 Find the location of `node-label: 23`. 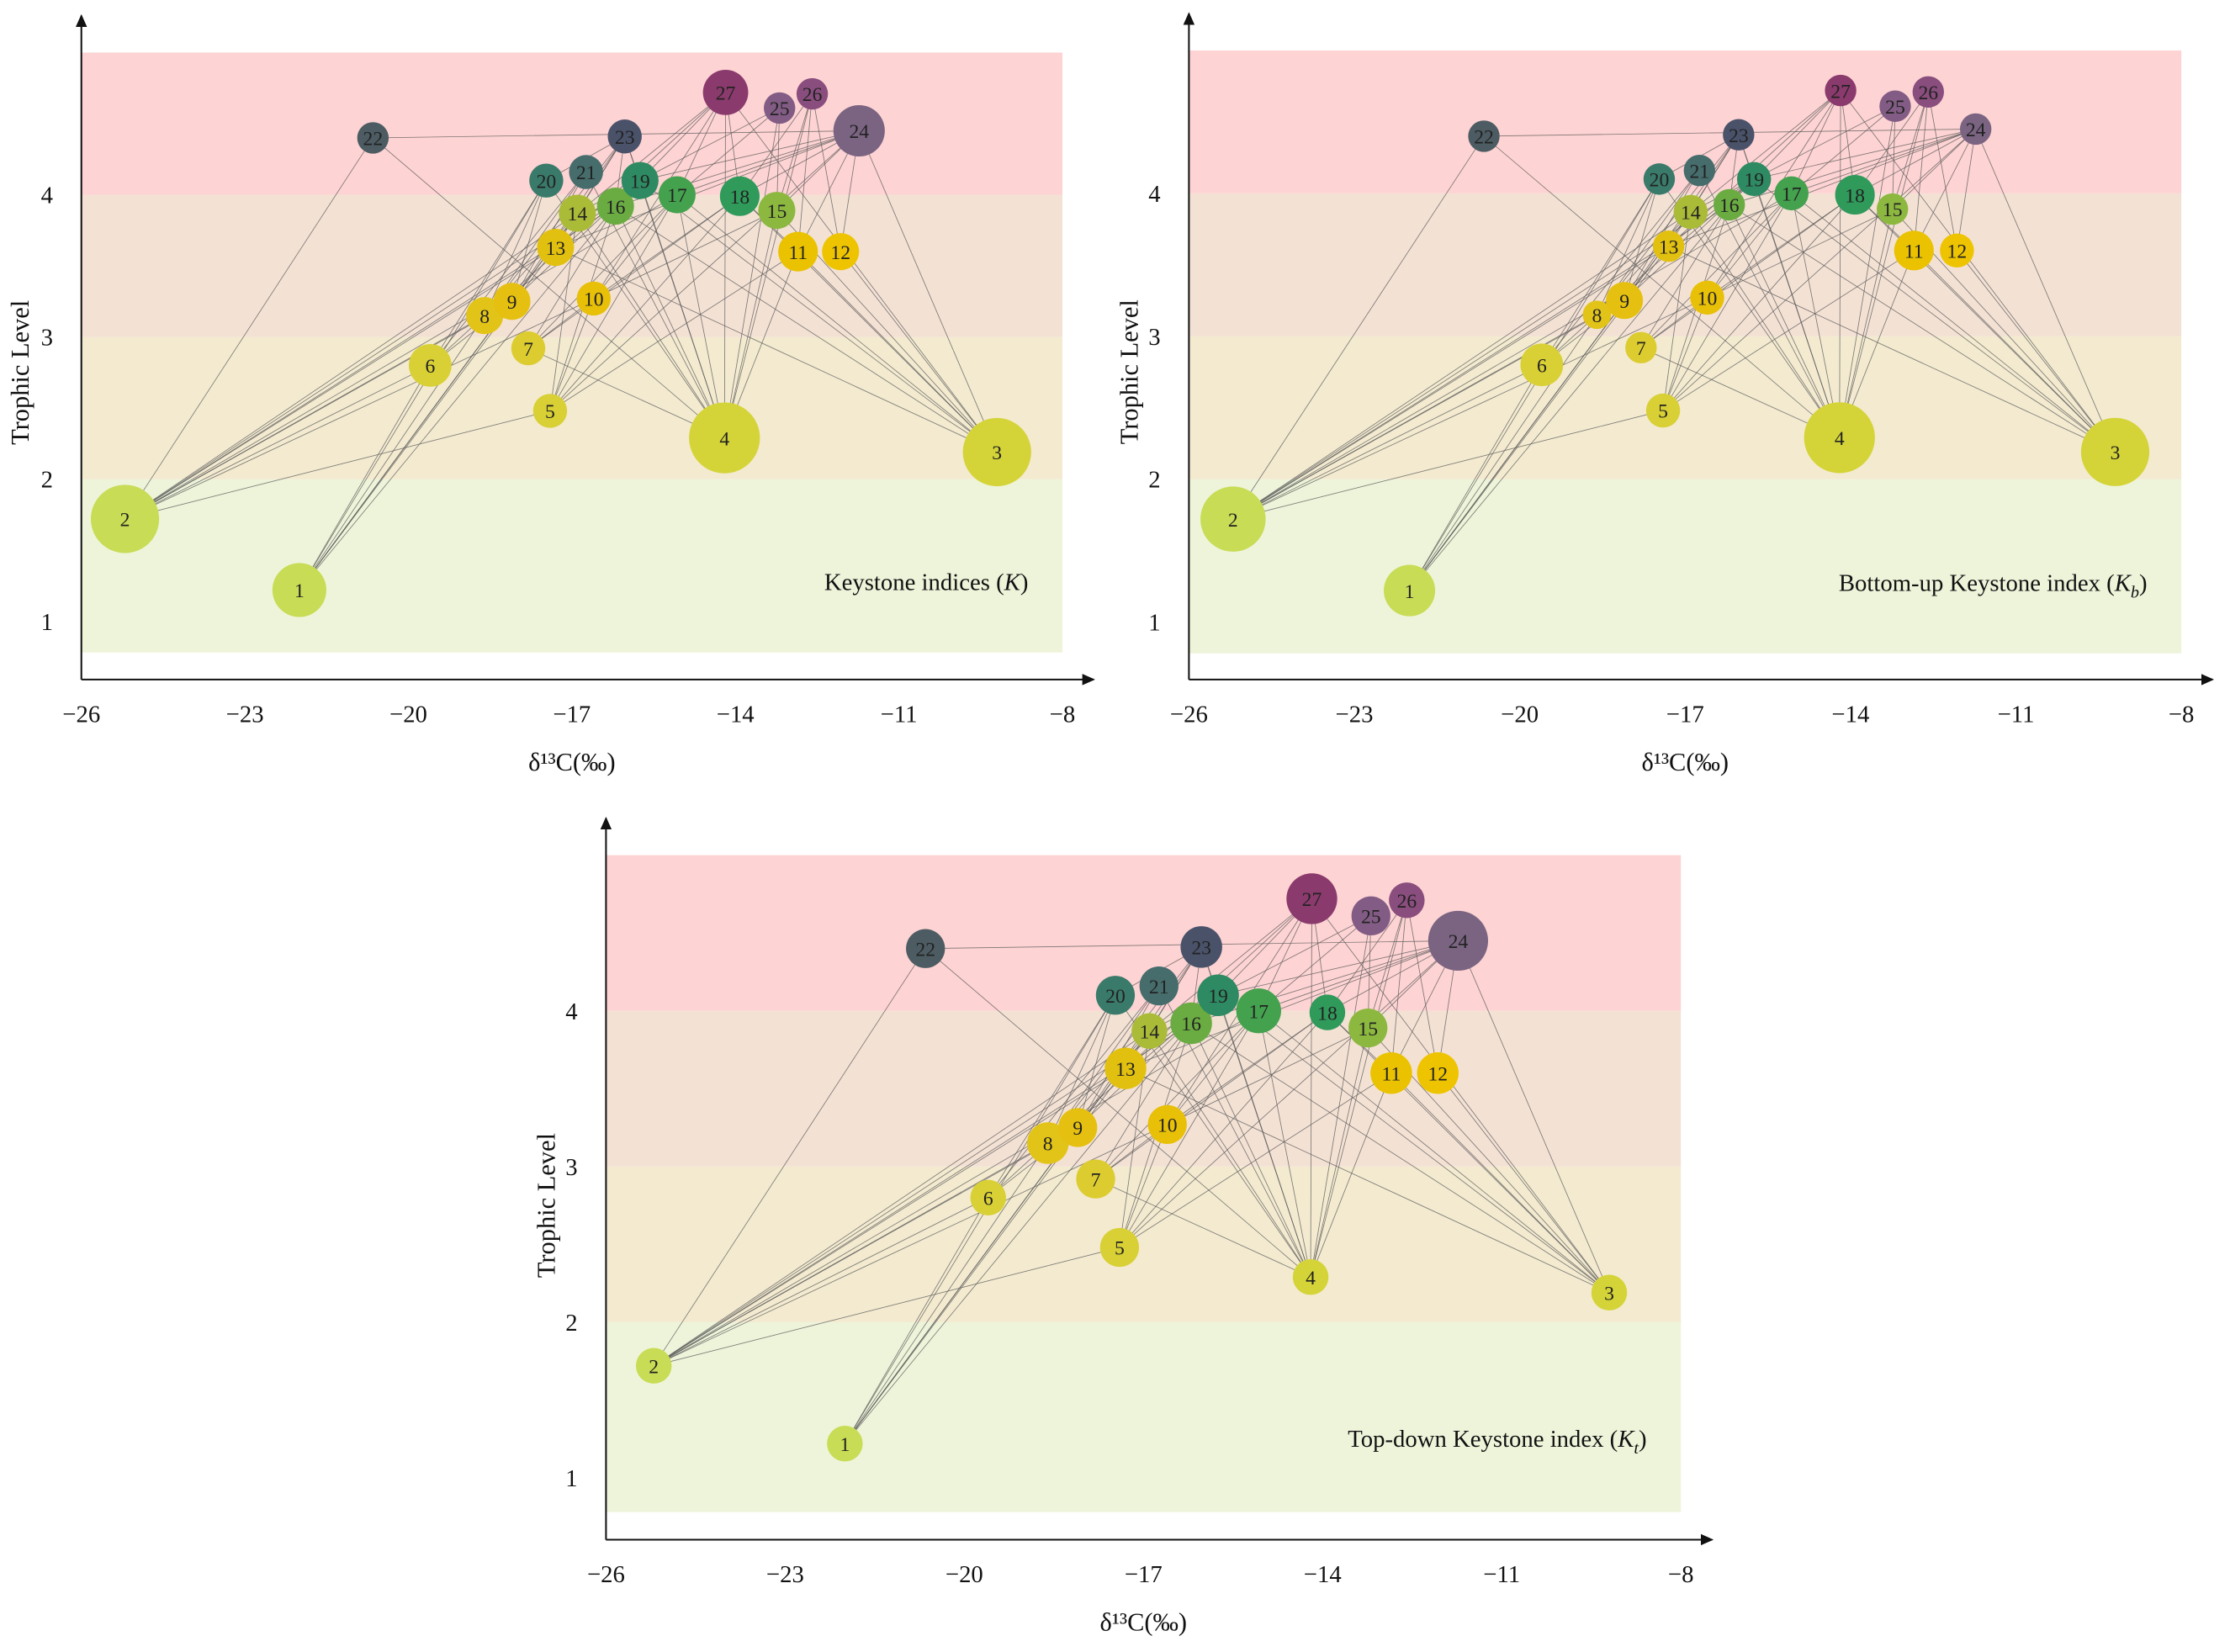

node-label: 23 is located at coordinates (1201, 949).